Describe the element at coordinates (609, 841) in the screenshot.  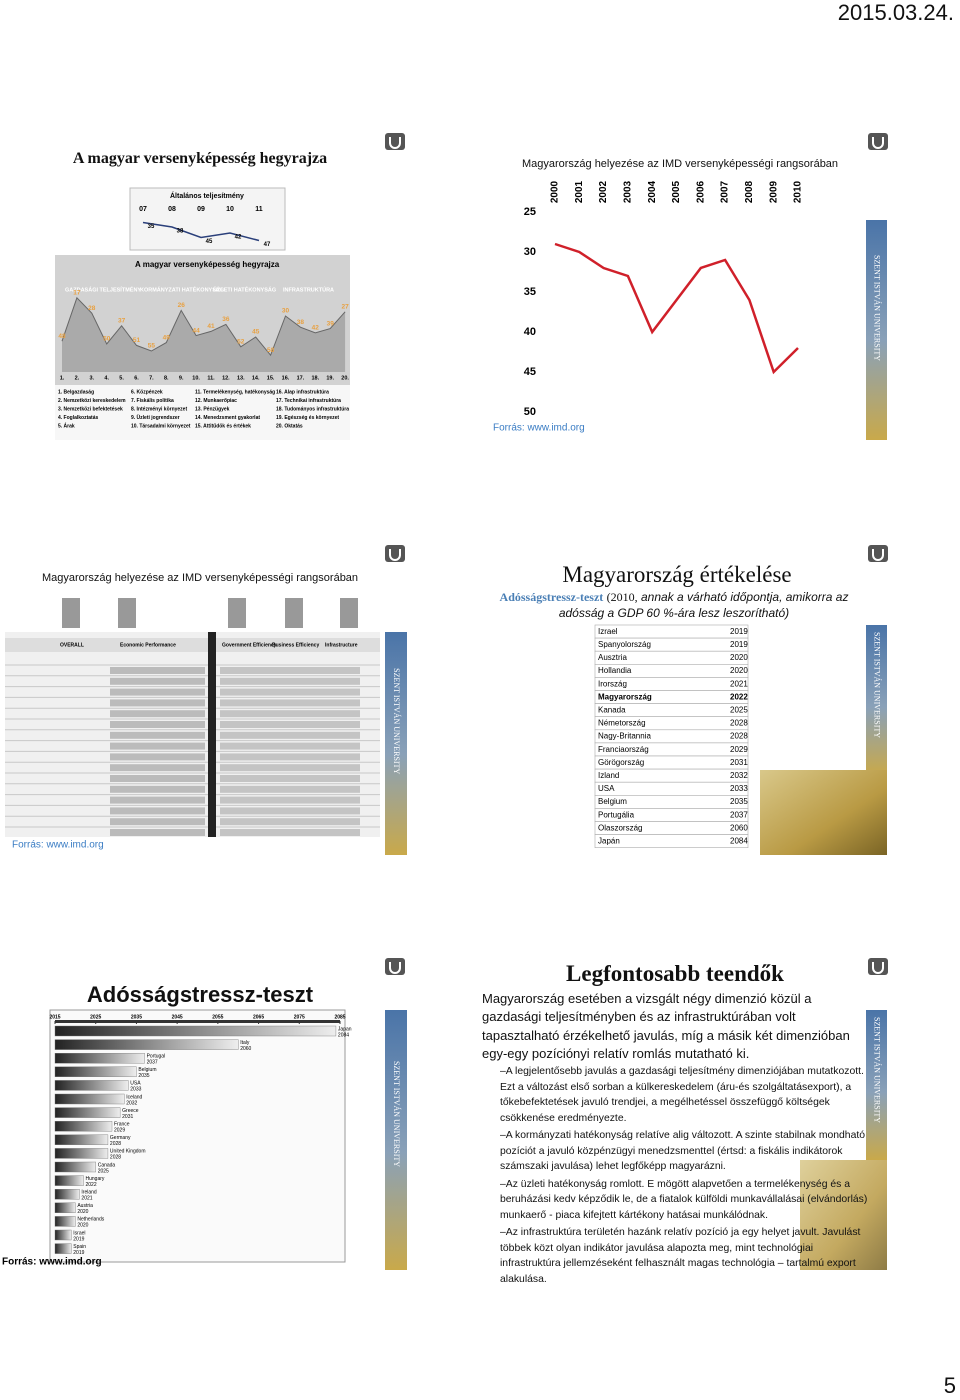
I see `country: Japán` at that location.